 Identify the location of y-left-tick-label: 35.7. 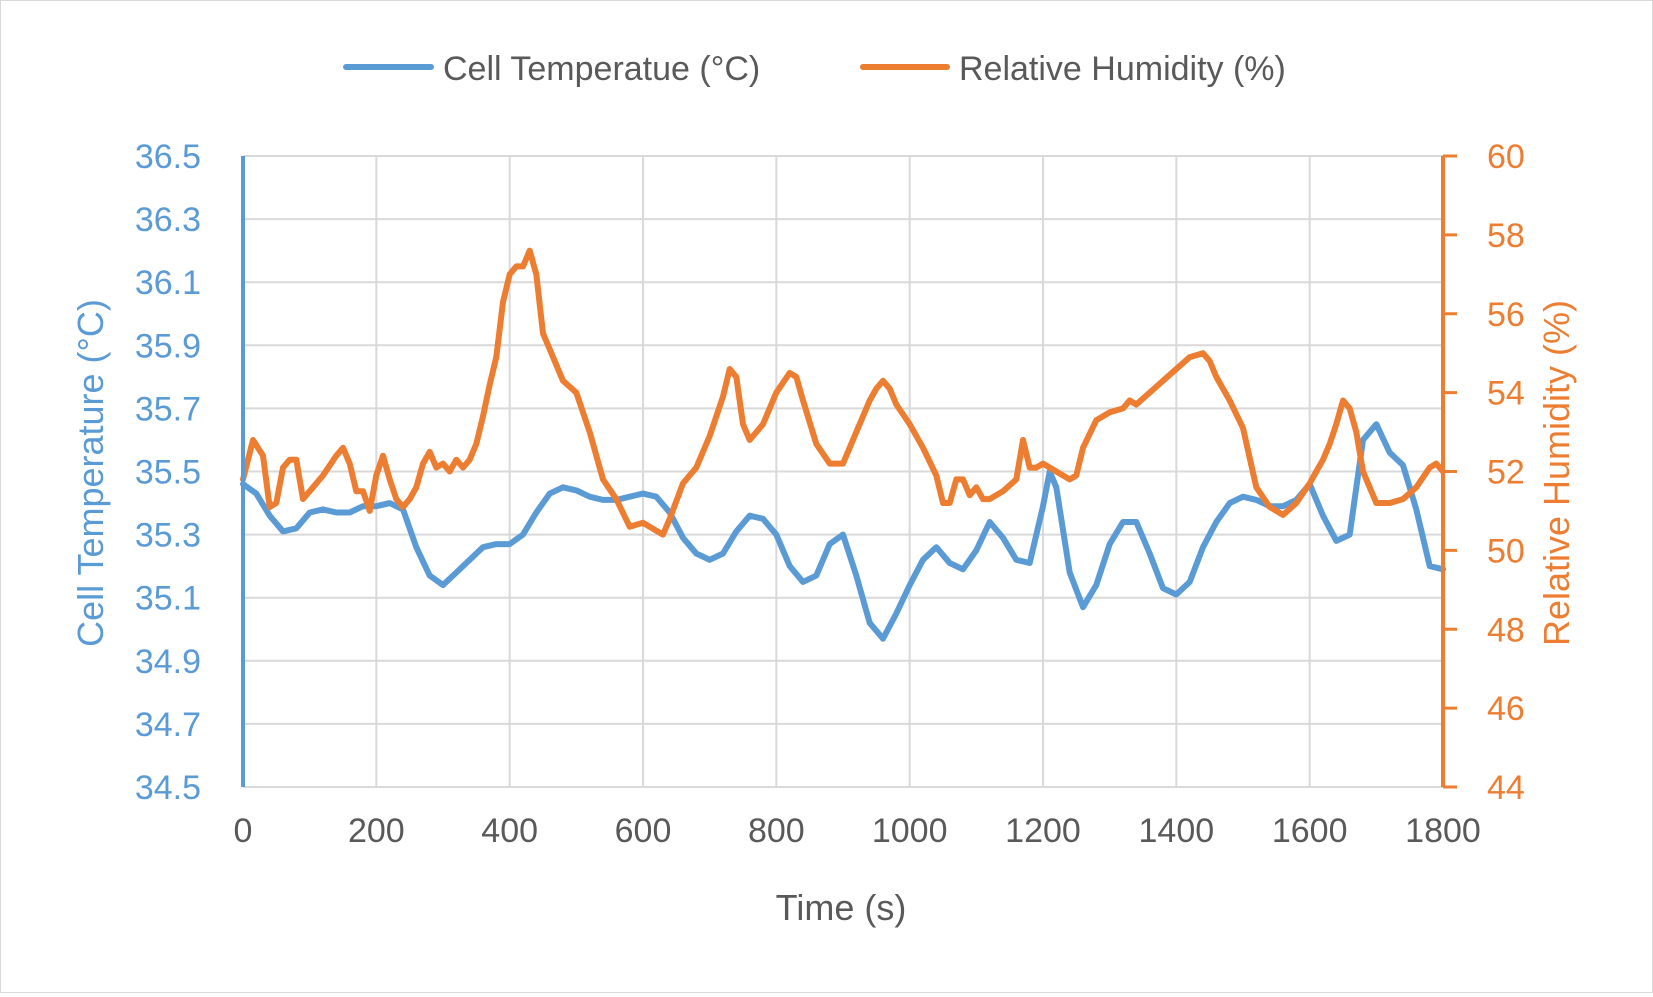
(168, 409).